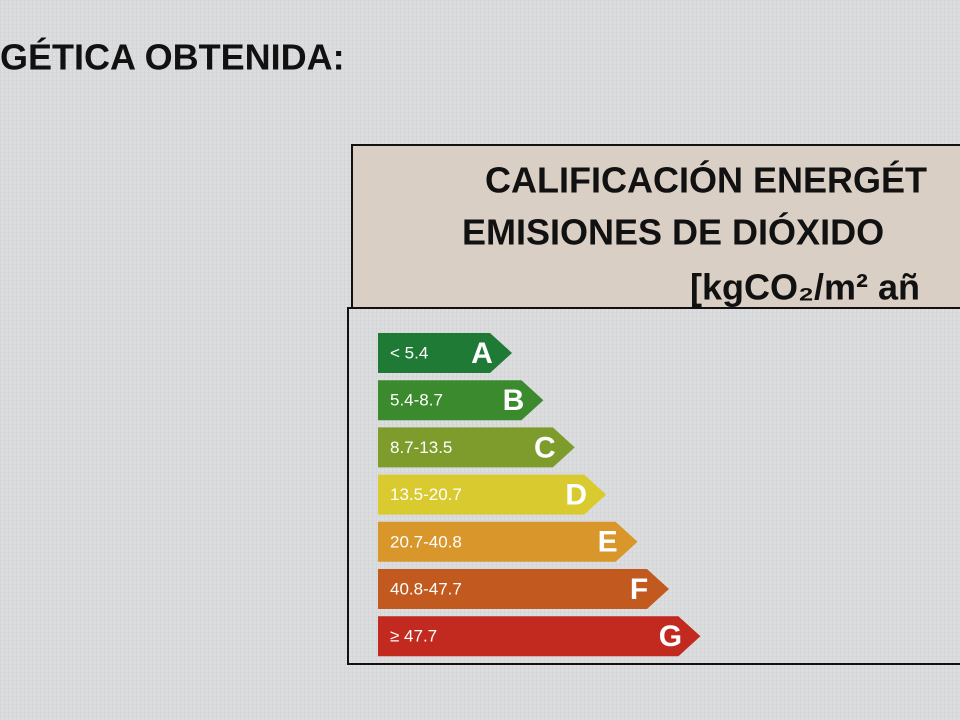 The image size is (960, 720). What do you see at coordinates (426, 541) in the screenshot?
I see `rating-range: 20.7-40.8` at bounding box center [426, 541].